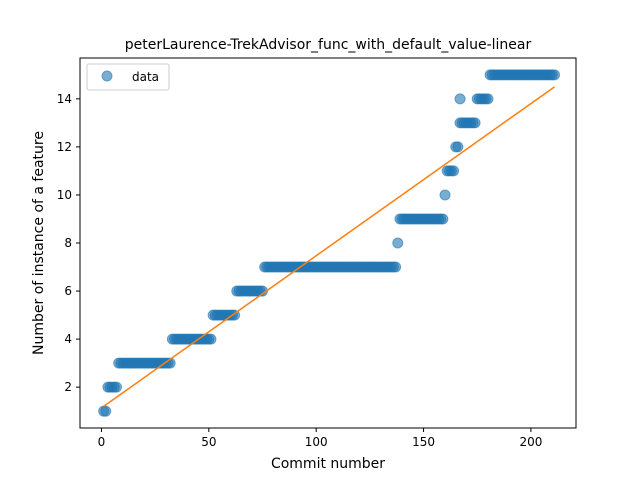 The width and height of the screenshot is (640, 480). I want to click on legend-marker, so click(107, 76).